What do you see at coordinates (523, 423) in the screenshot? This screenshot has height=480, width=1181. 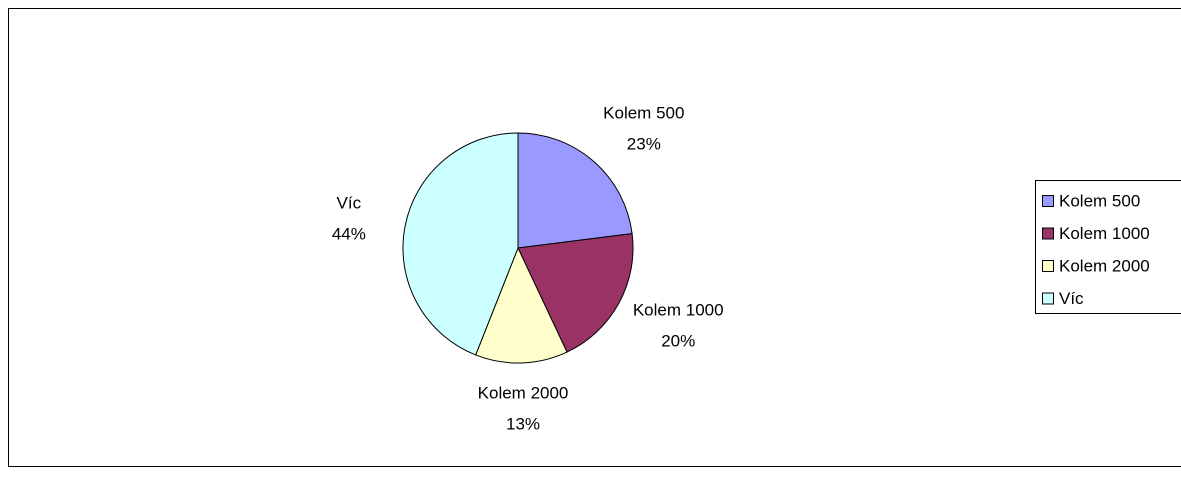 I see `slice-value-label: 13%` at bounding box center [523, 423].